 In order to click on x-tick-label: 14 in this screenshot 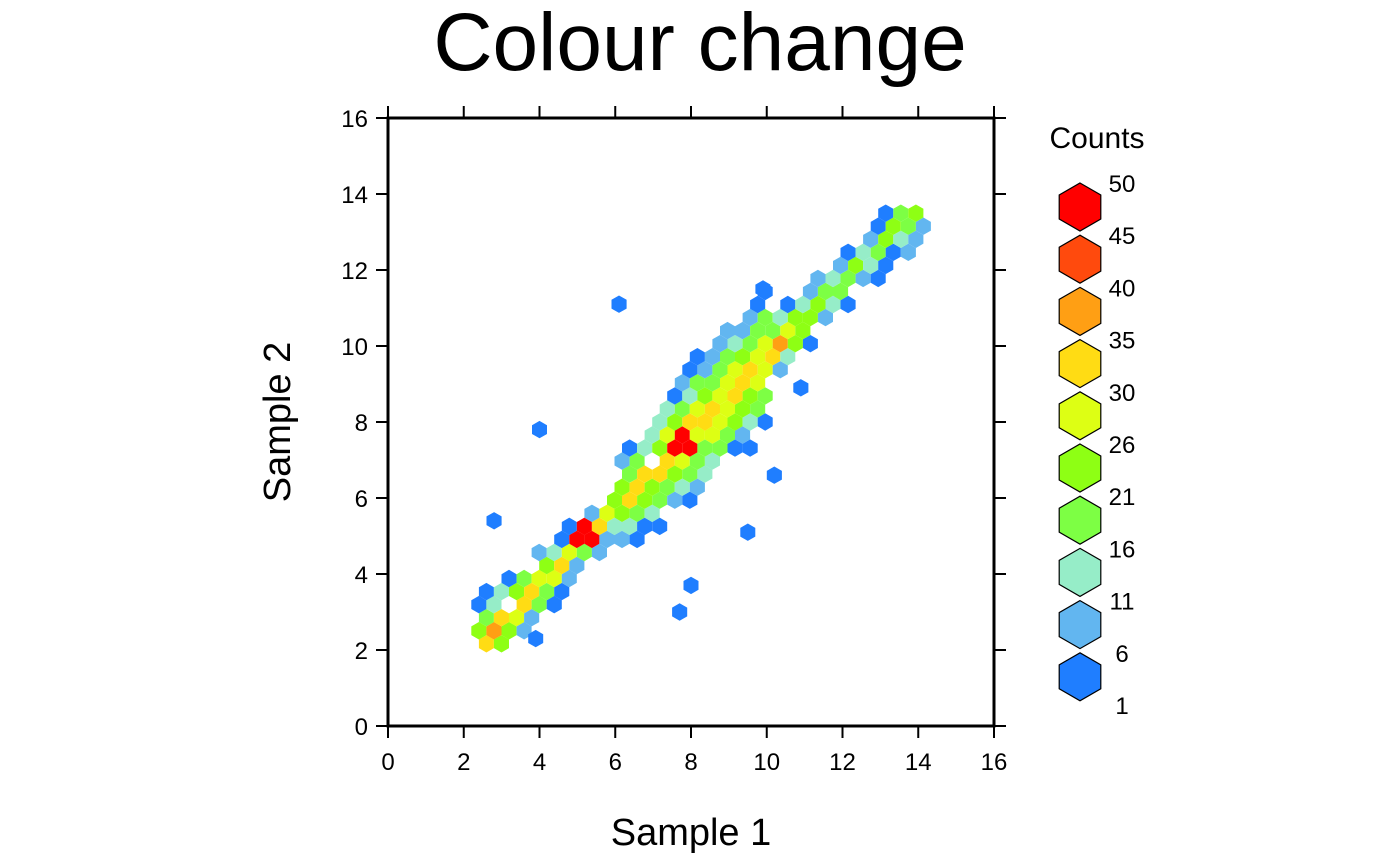, I will do `click(918, 762)`.